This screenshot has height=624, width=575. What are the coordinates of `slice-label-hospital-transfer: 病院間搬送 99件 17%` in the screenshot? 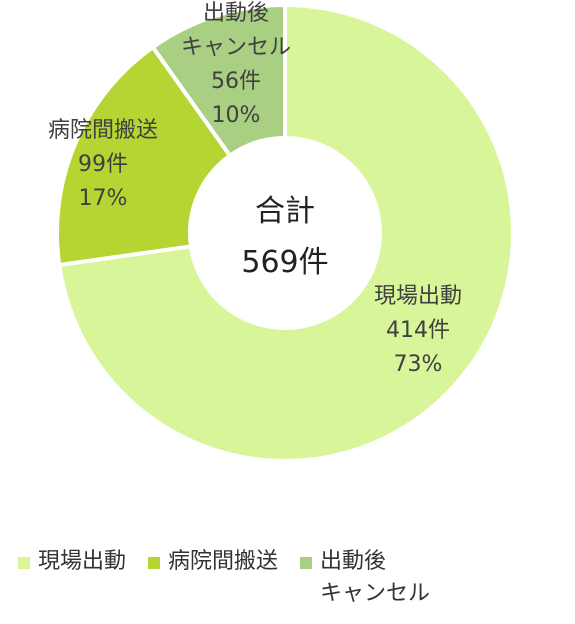 It's located at (103, 164).